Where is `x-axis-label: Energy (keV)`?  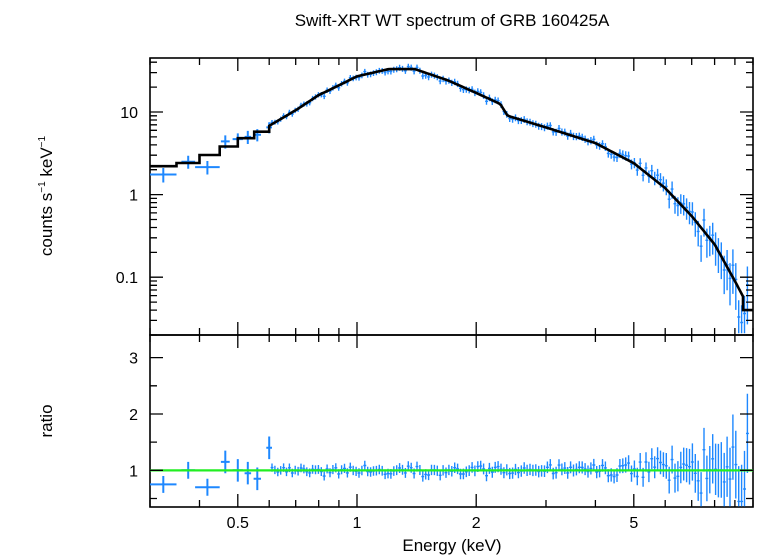 x-axis-label: Energy (keV) is located at coordinates (451, 545).